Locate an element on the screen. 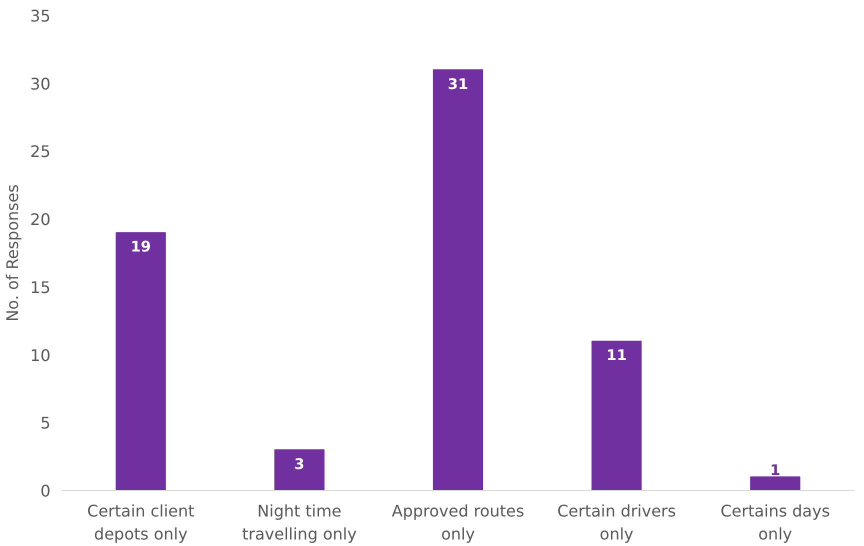 The image size is (864, 546). x-tick-label: Certain client depots only is located at coordinates (140, 523).